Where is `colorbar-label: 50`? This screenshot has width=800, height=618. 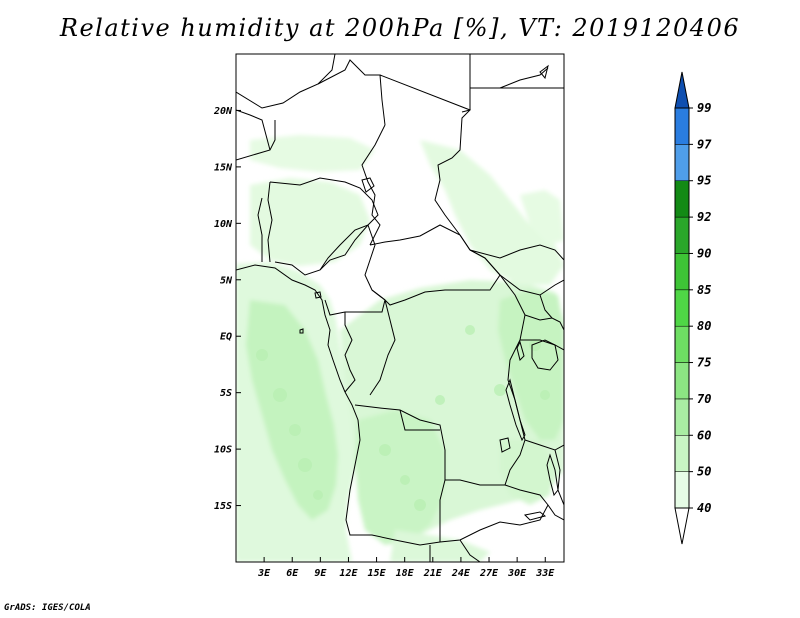 colorbar-label: 50 is located at coordinates (704, 472).